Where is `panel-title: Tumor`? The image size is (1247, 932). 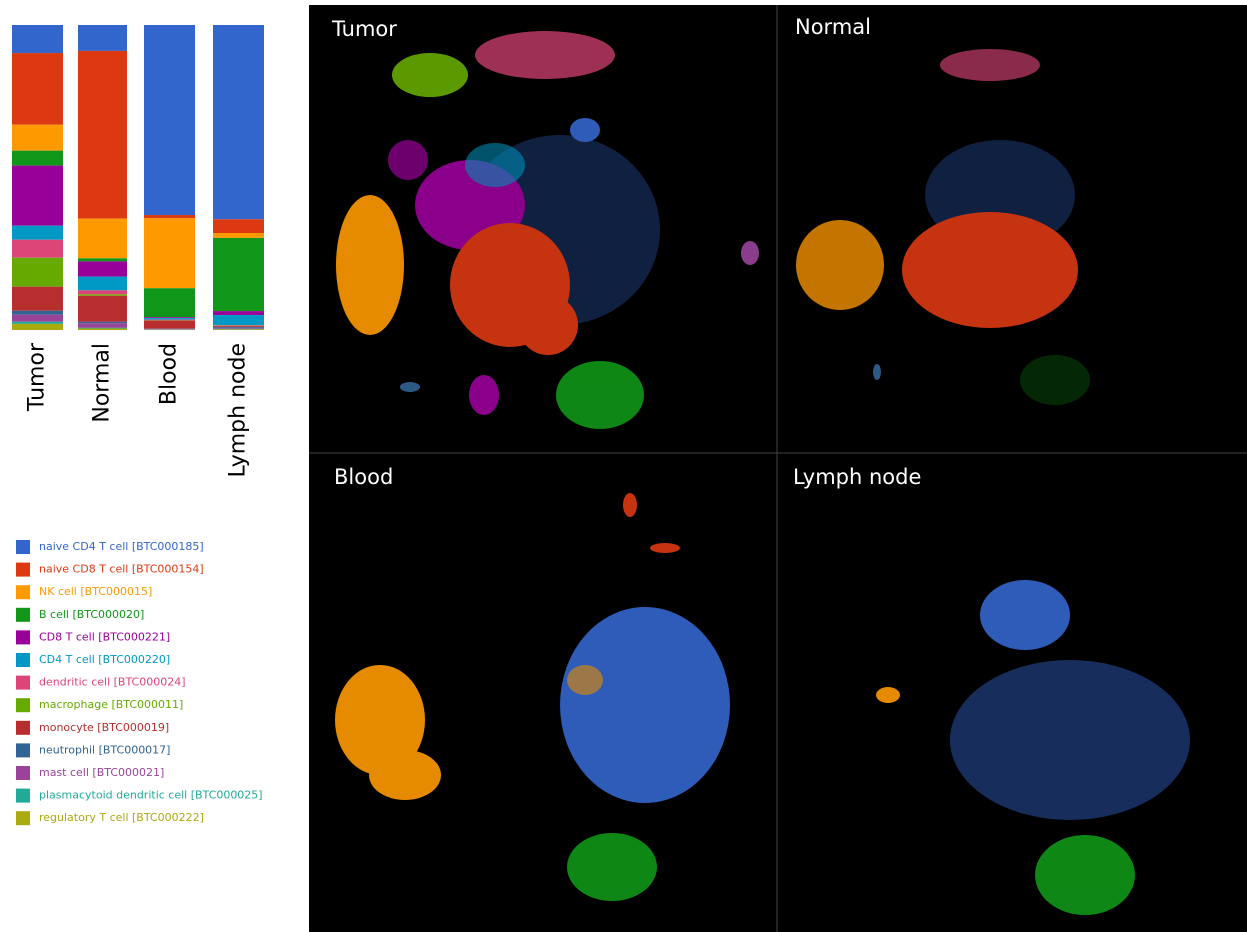 panel-title: Tumor is located at coordinates (364, 29).